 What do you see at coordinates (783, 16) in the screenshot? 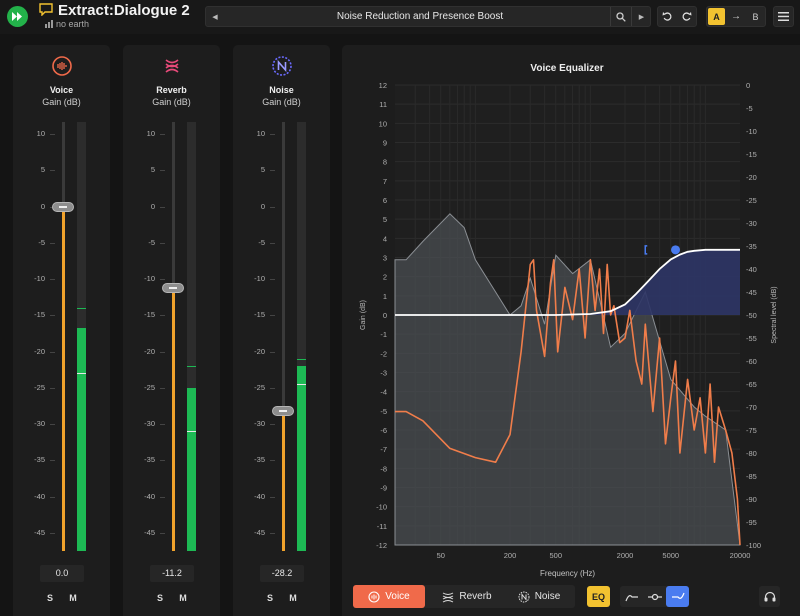
I see `main-menu-button` at bounding box center [783, 16].